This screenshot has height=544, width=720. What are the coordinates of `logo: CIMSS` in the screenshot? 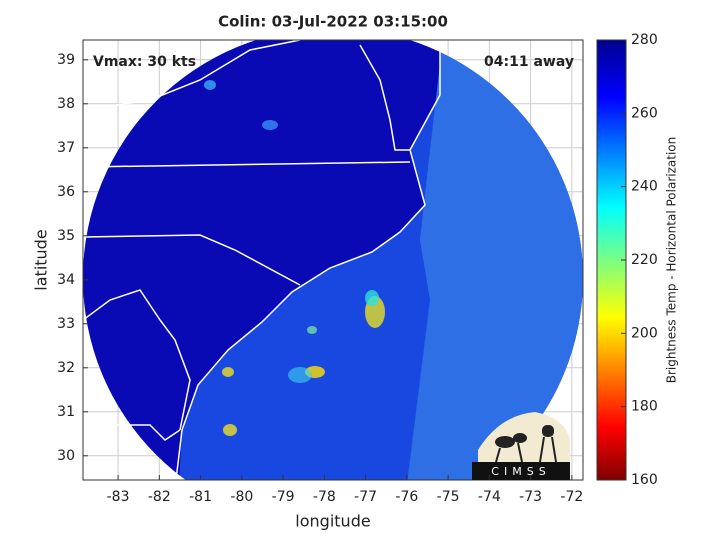 It's located at (521, 446).